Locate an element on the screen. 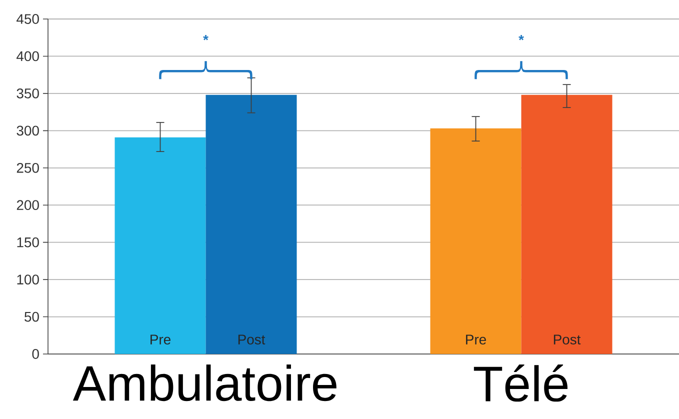 This screenshot has width=679, height=419. y-tick-label: 250 is located at coordinates (27, 167).